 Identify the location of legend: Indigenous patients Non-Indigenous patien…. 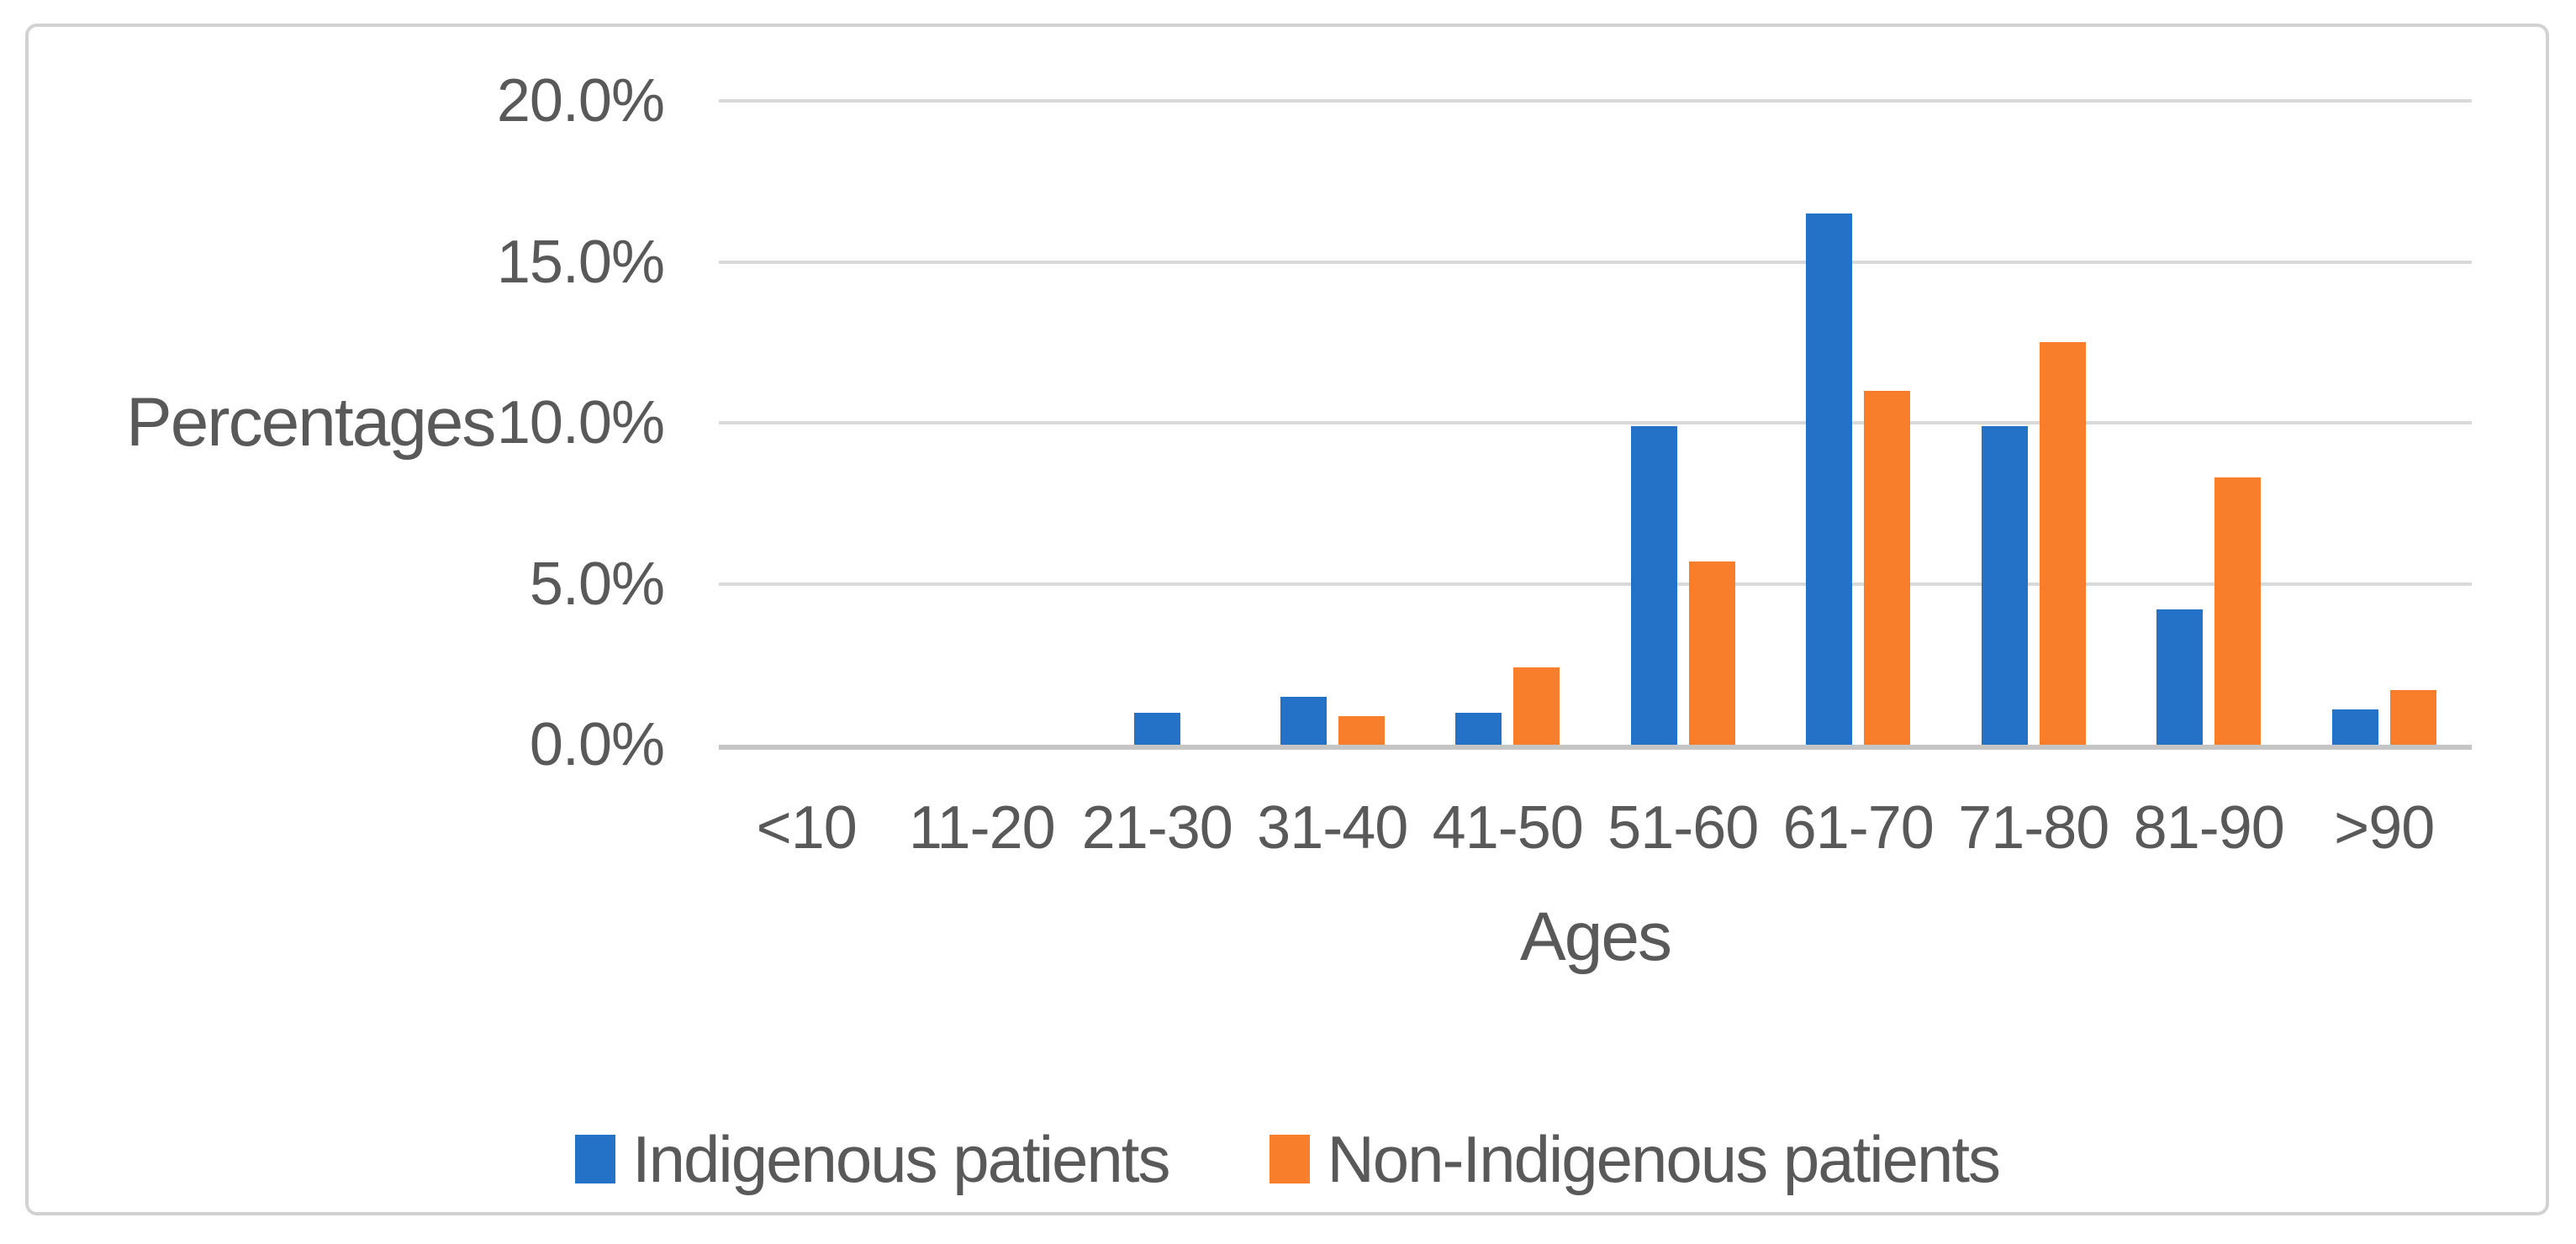
(1287, 1159).